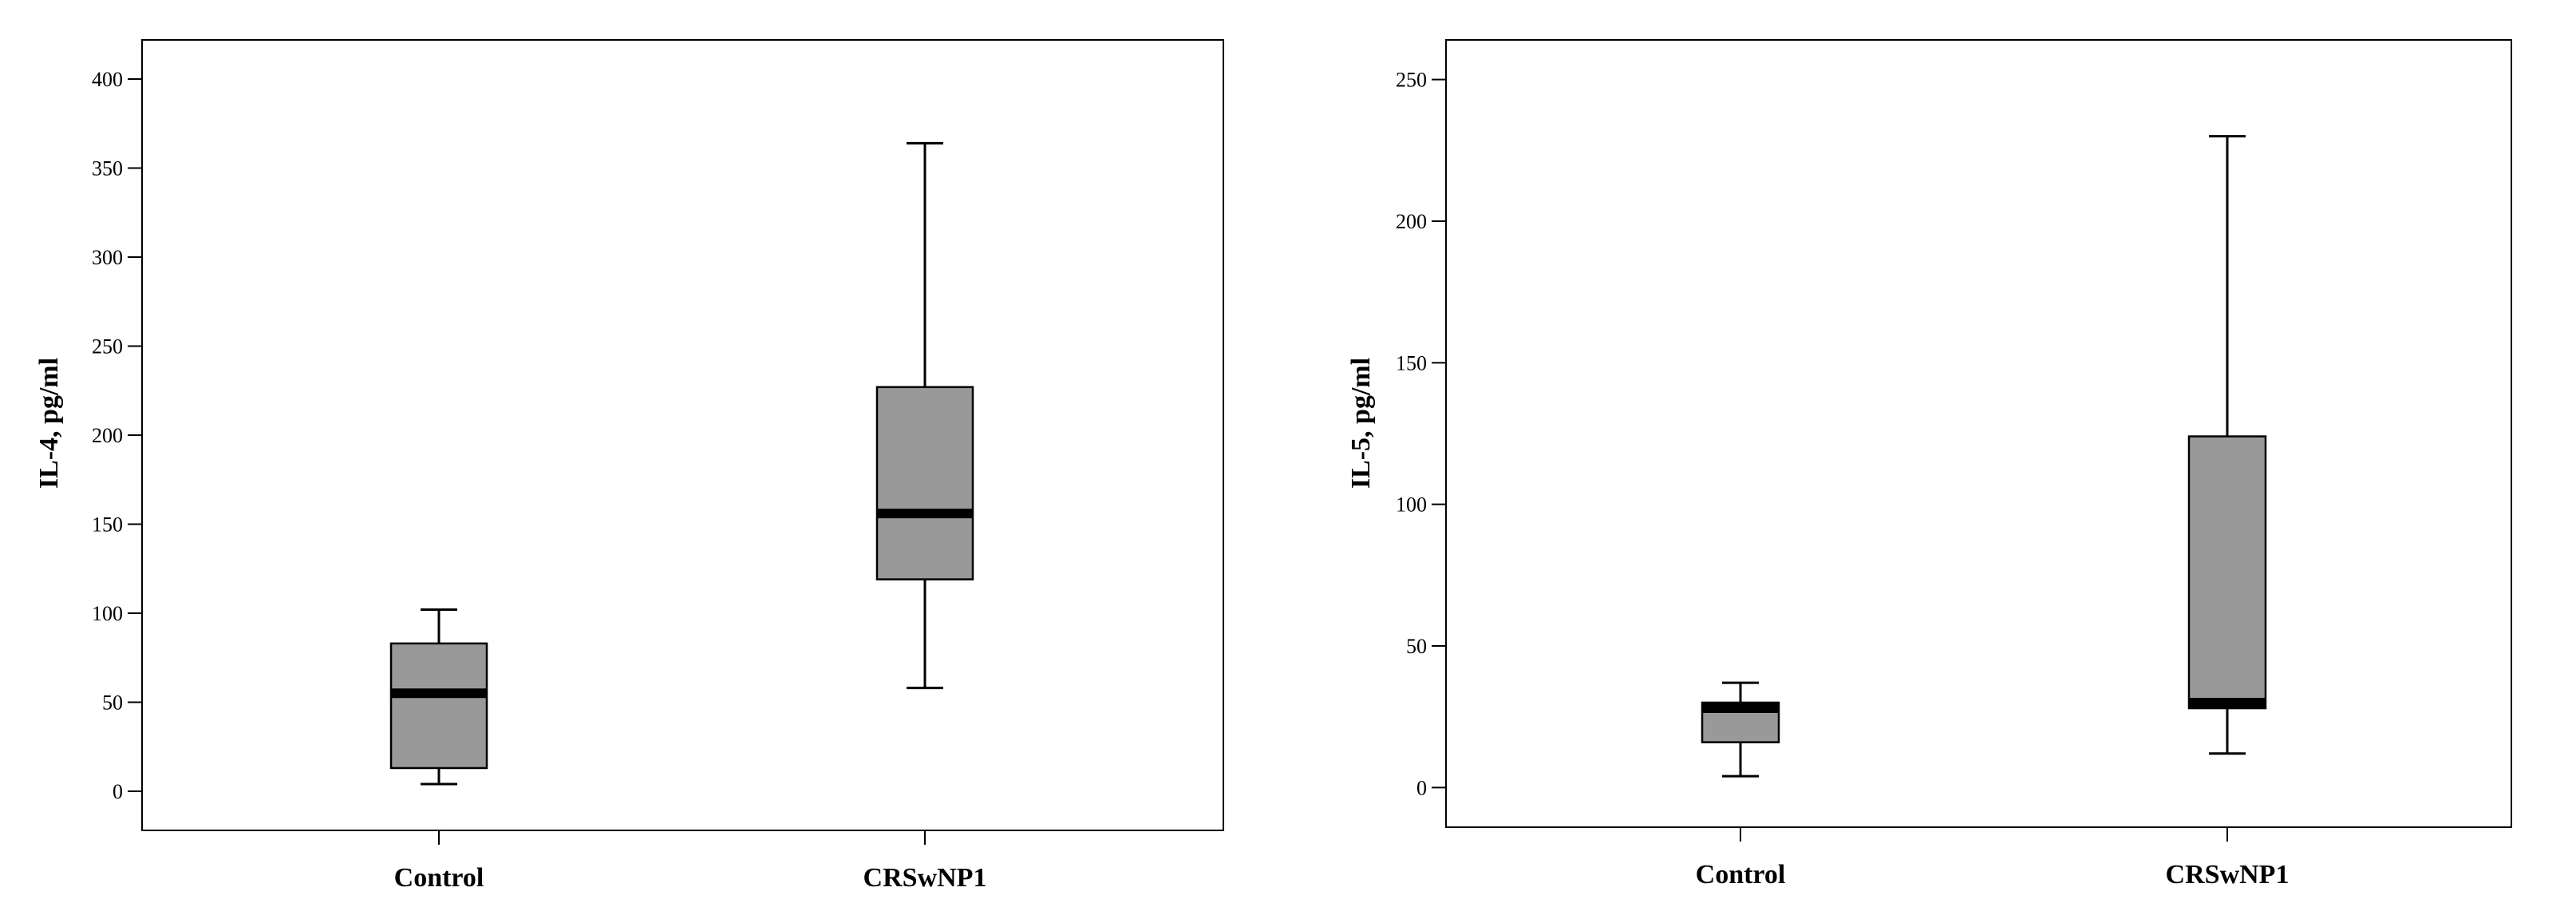  Describe the element at coordinates (49, 423) in the screenshot. I see `y-axis-title: IL-4, pg/ml` at that location.